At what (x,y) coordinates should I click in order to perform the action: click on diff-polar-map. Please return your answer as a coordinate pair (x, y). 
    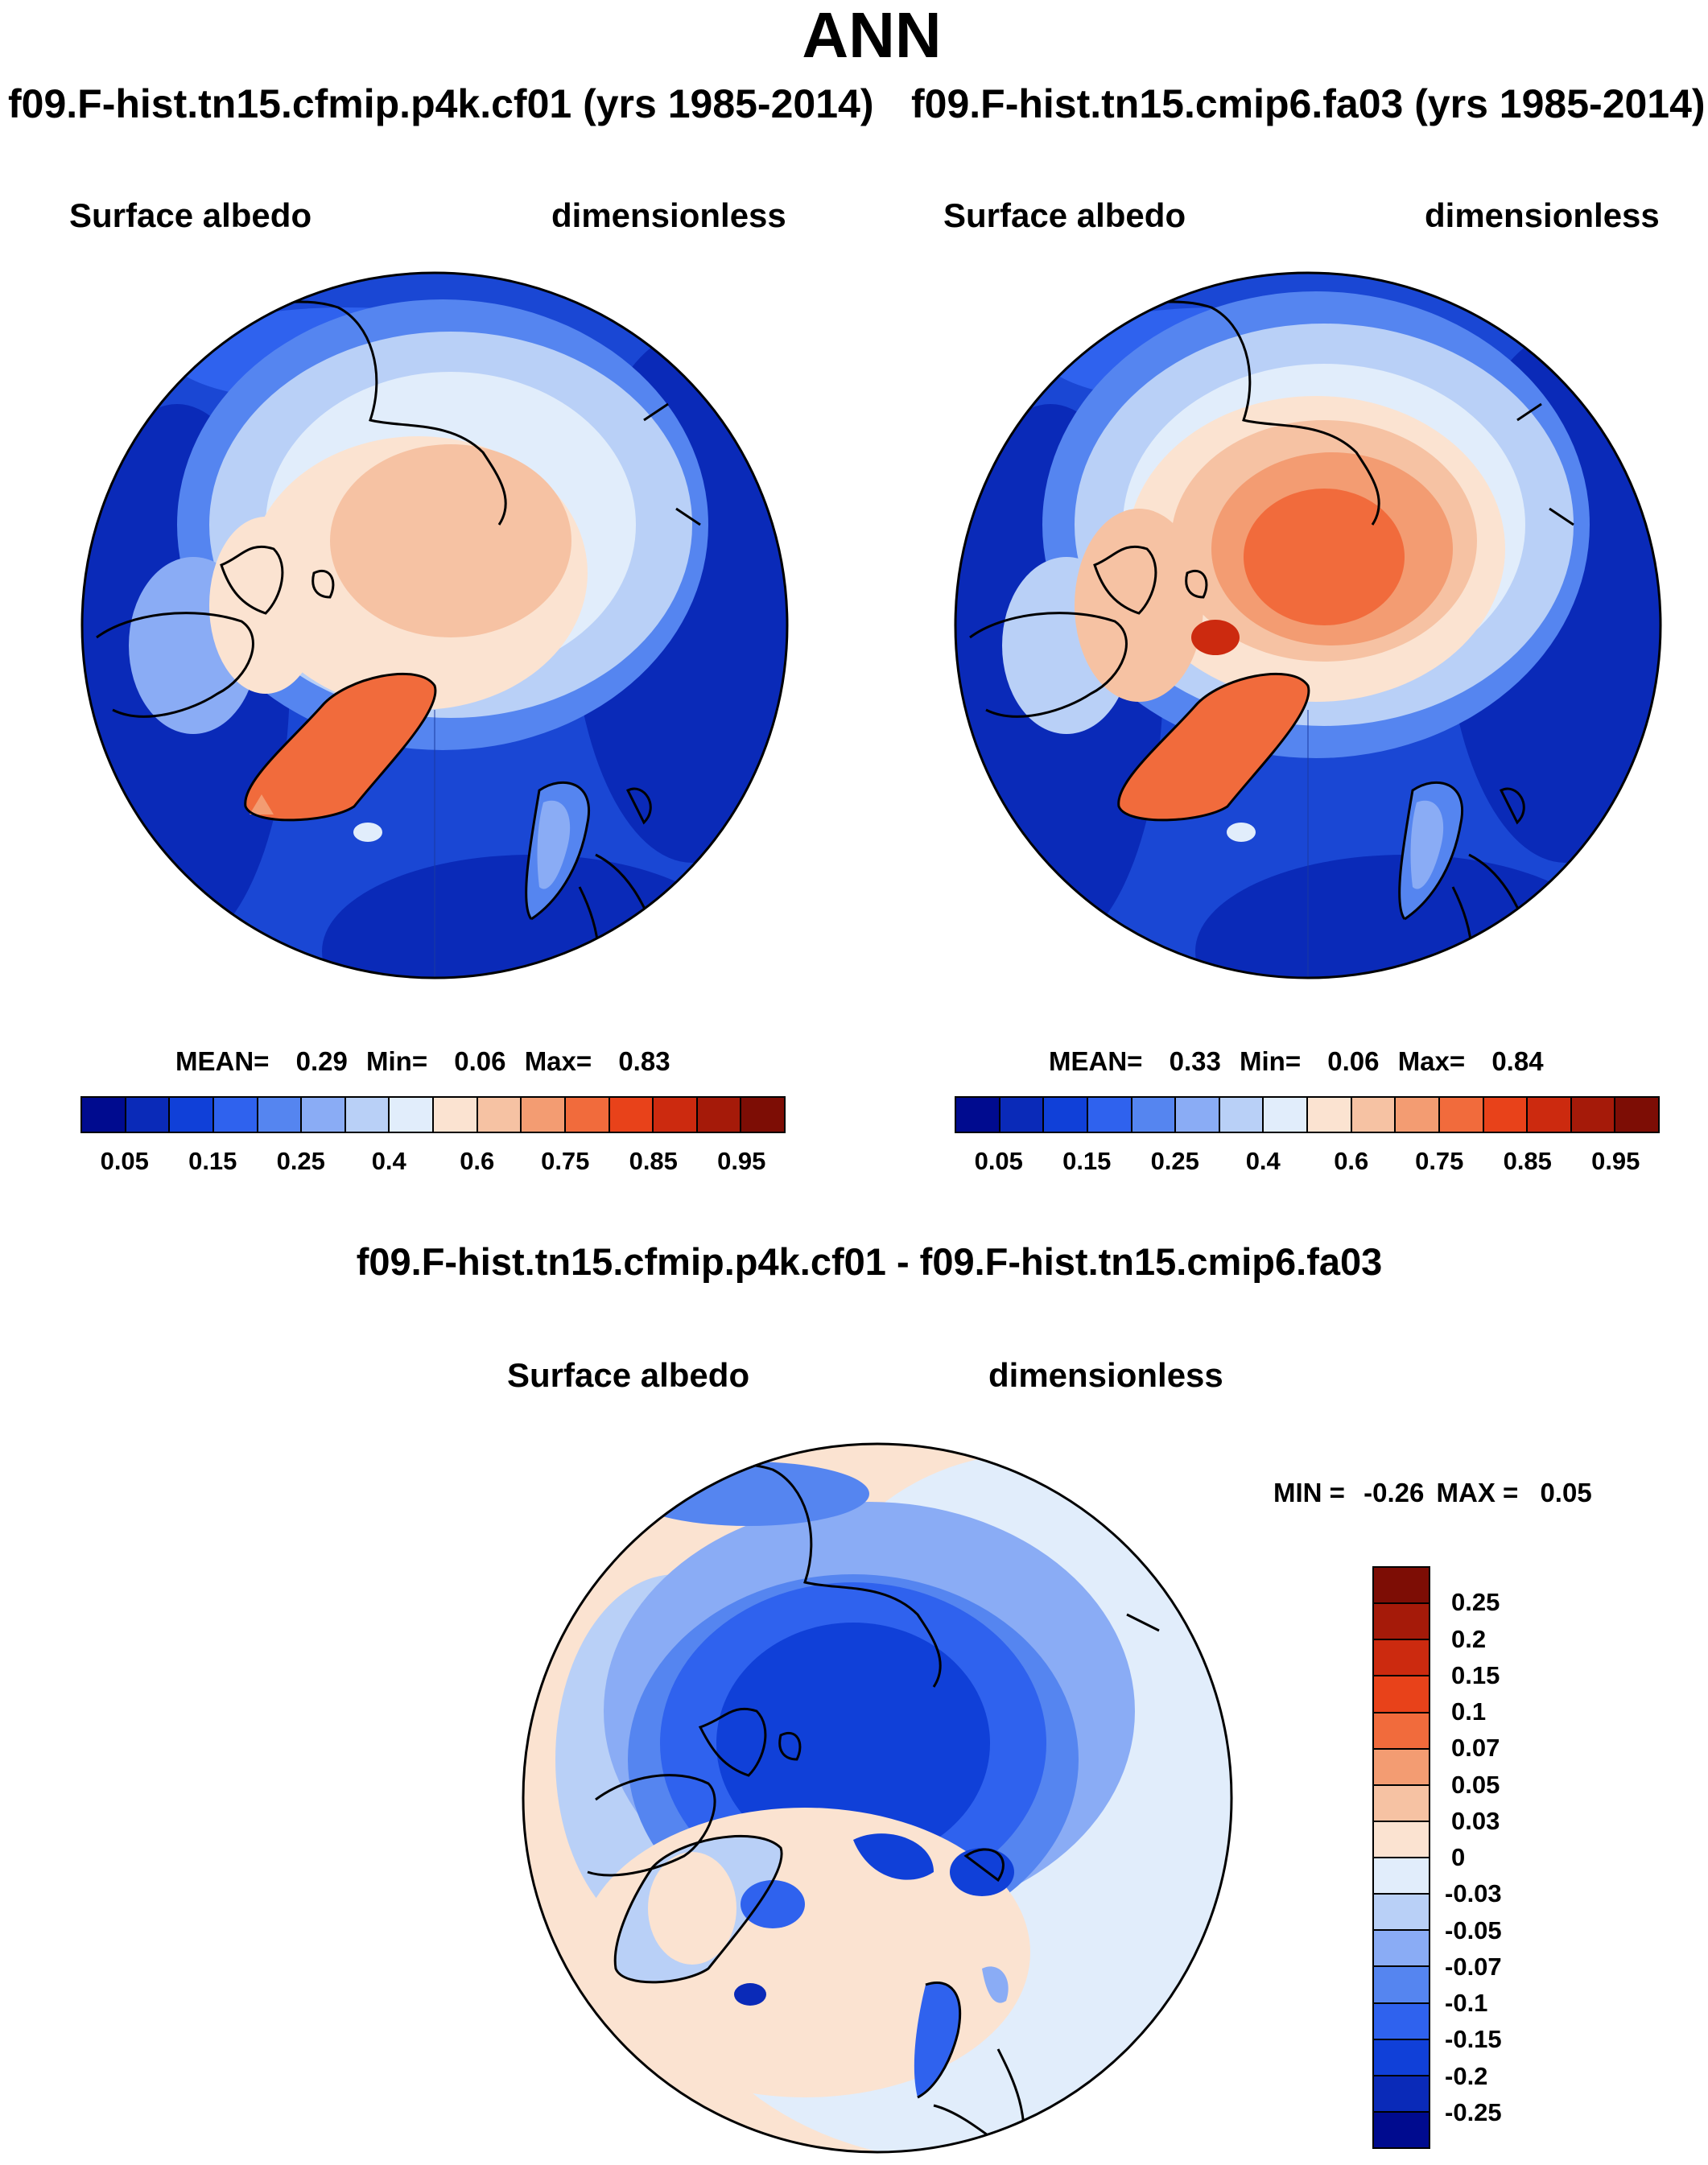
    Looking at the image, I should click on (877, 1798).